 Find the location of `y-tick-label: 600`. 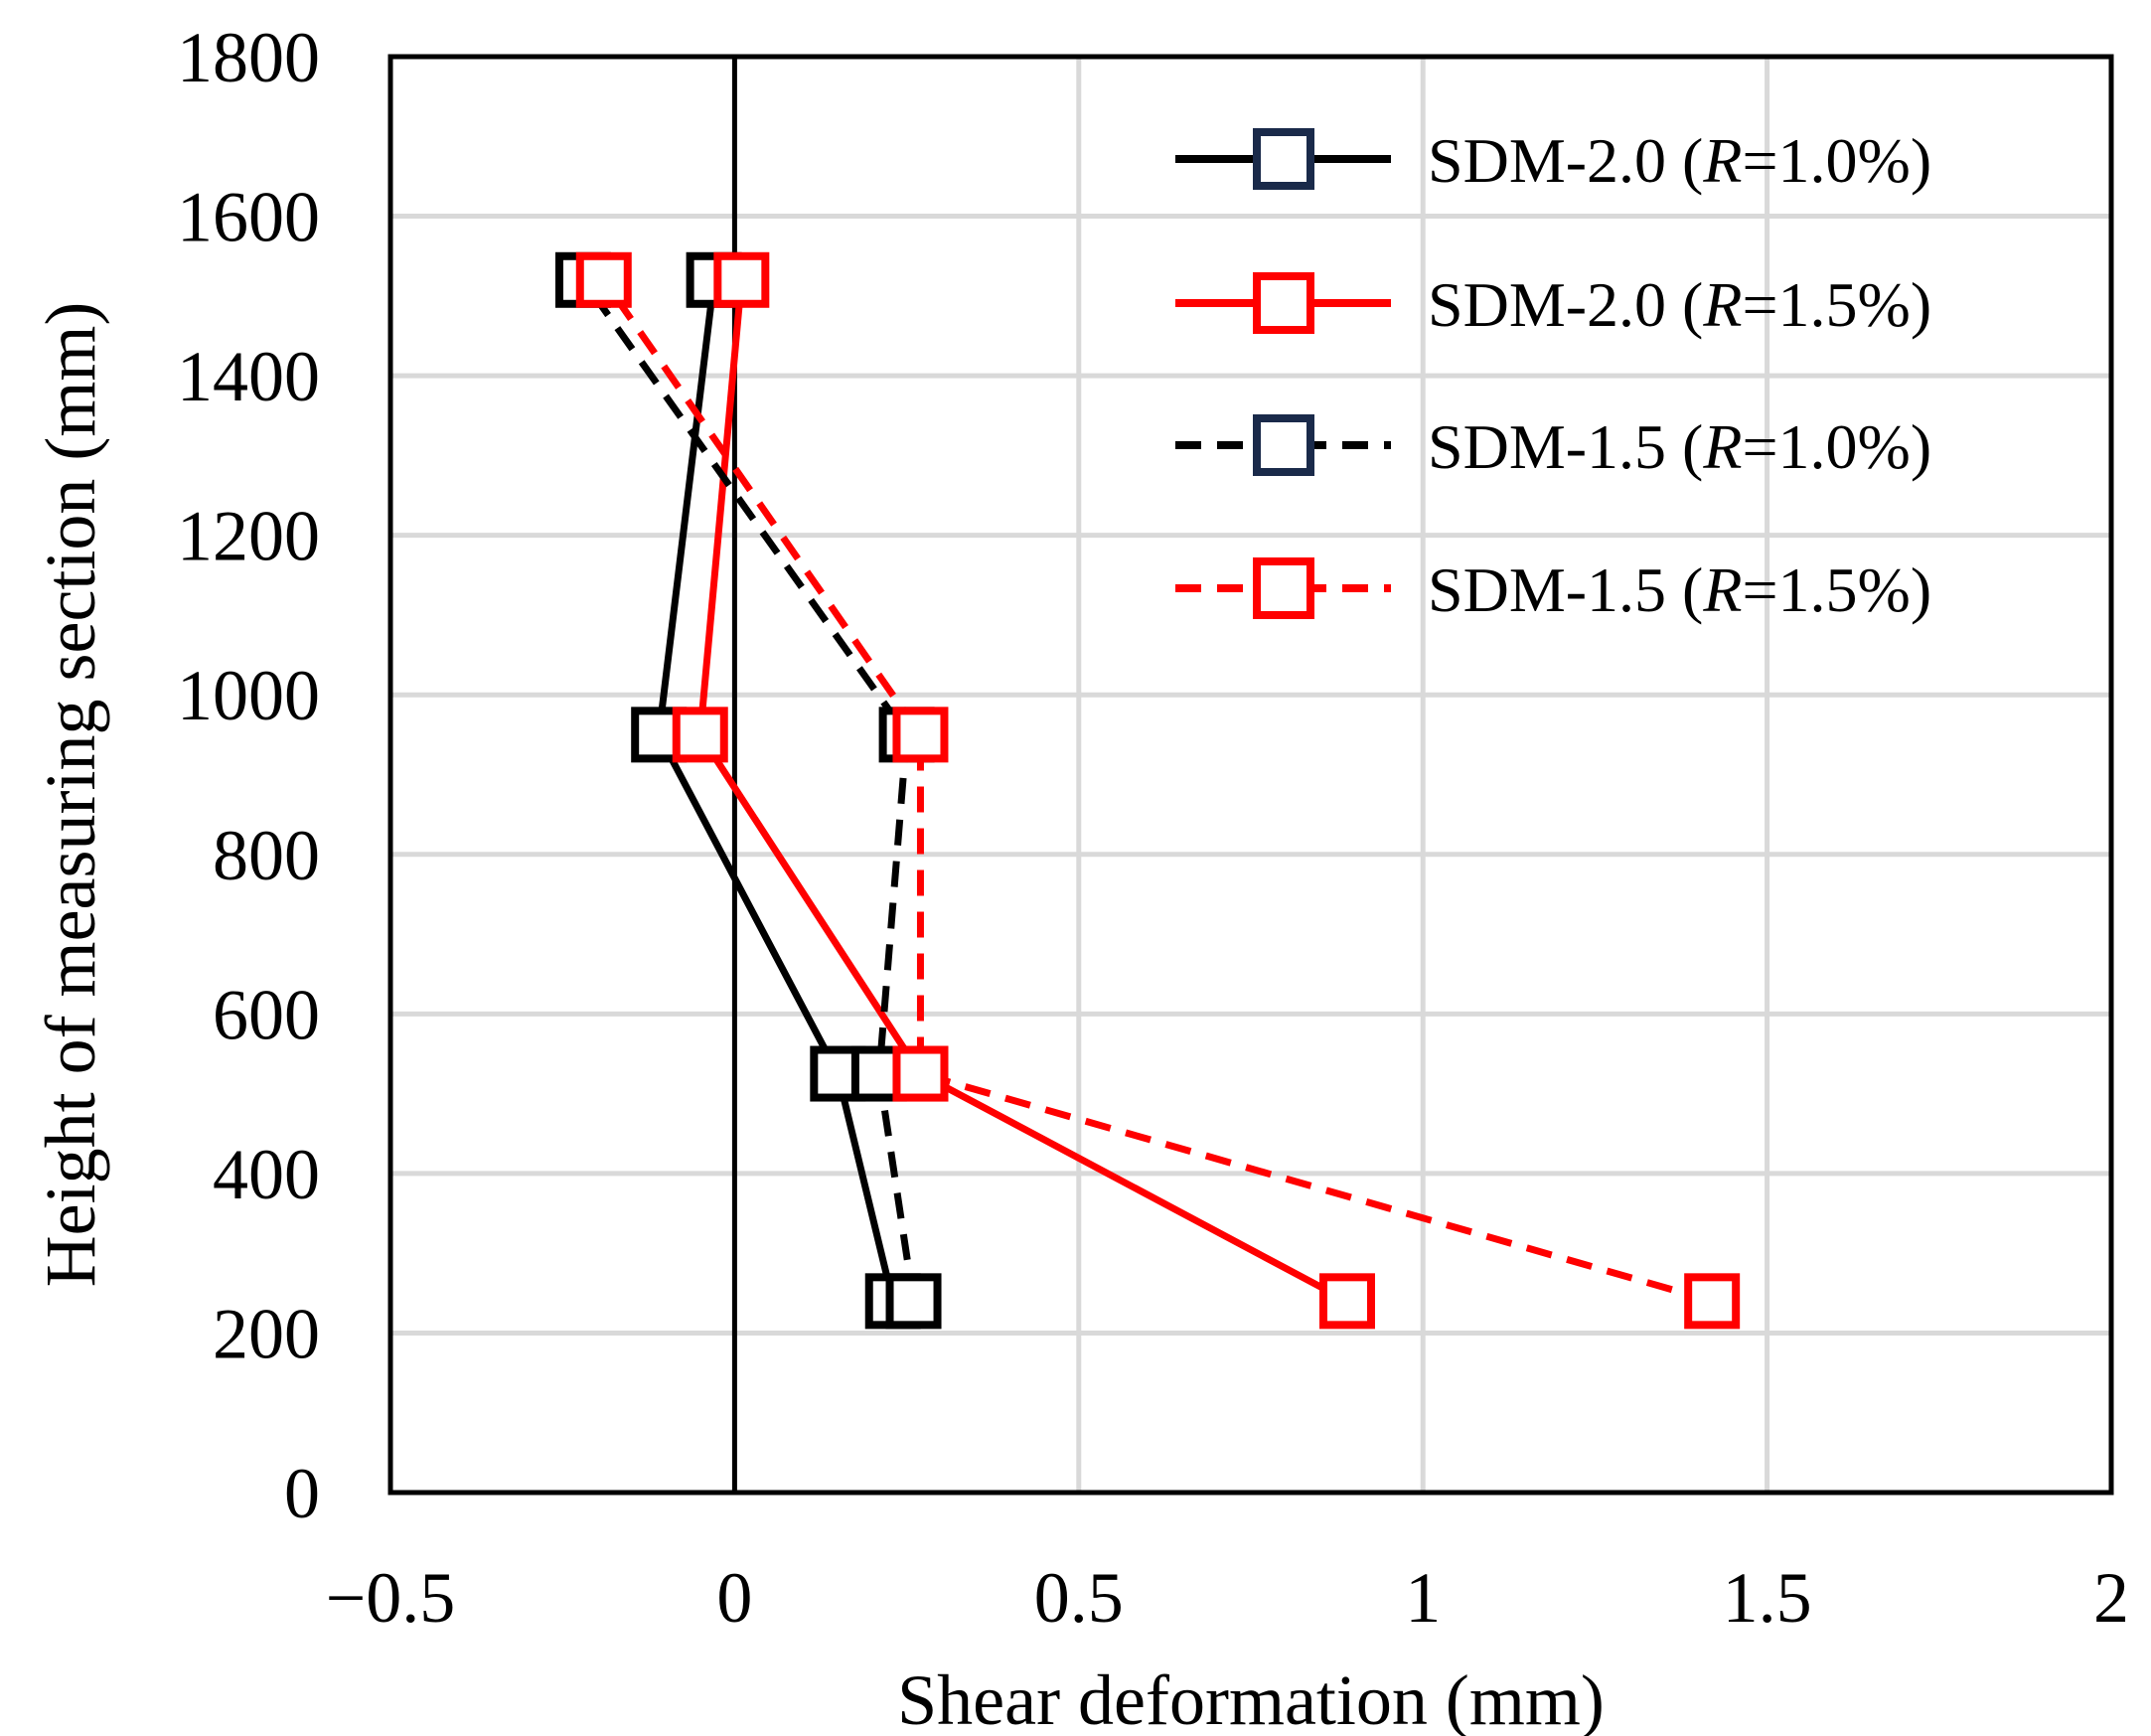

y-tick-label: 600 is located at coordinates (266, 1014).